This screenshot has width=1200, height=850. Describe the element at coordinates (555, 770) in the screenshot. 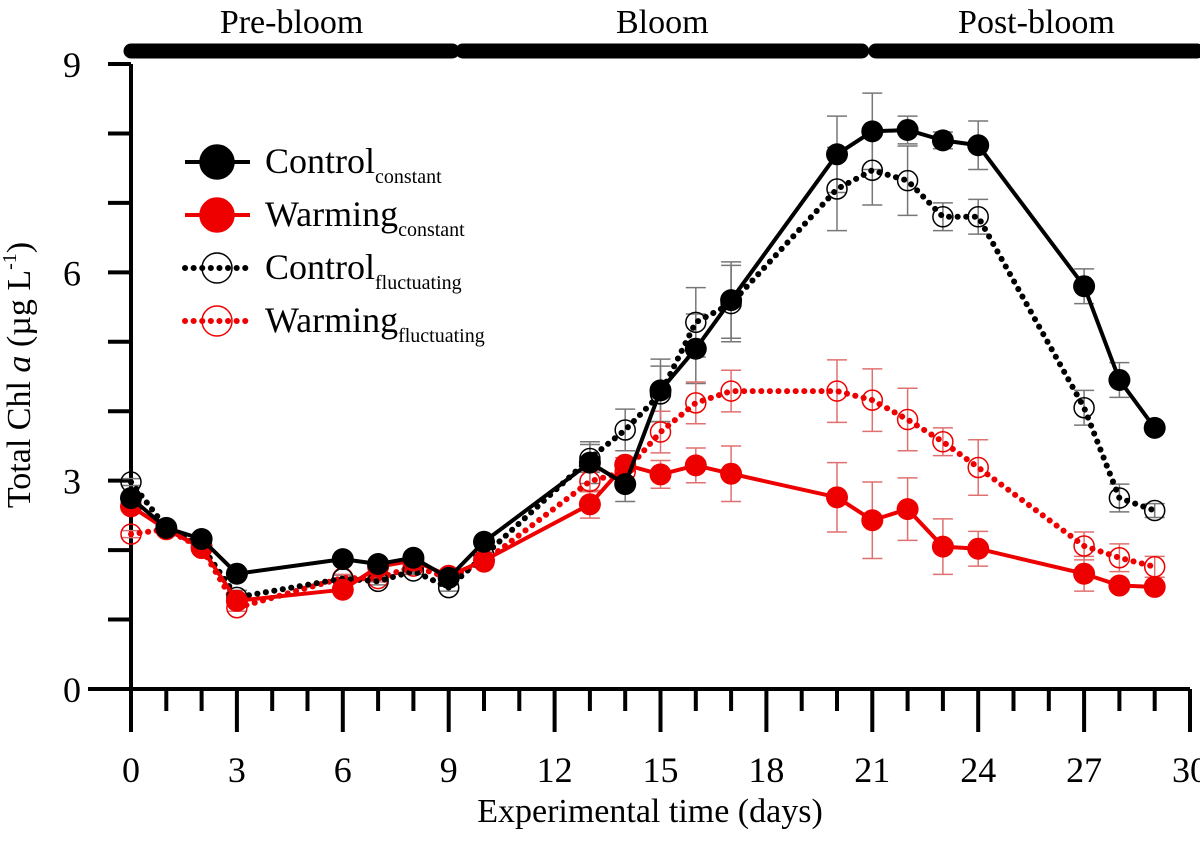

I see `x-tick-label: 12` at that location.